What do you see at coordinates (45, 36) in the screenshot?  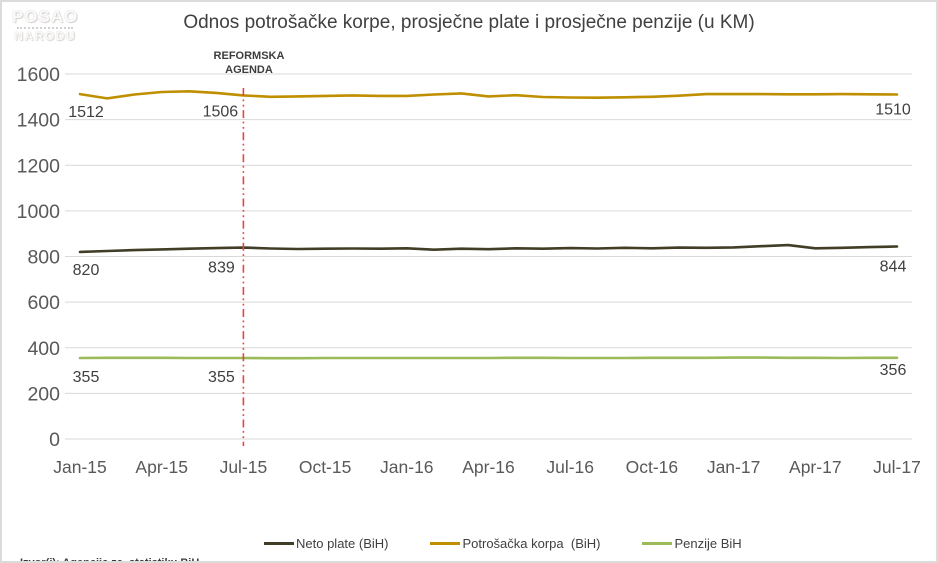 I see `logo-text-narodu: NARODU` at bounding box center [45, 36].